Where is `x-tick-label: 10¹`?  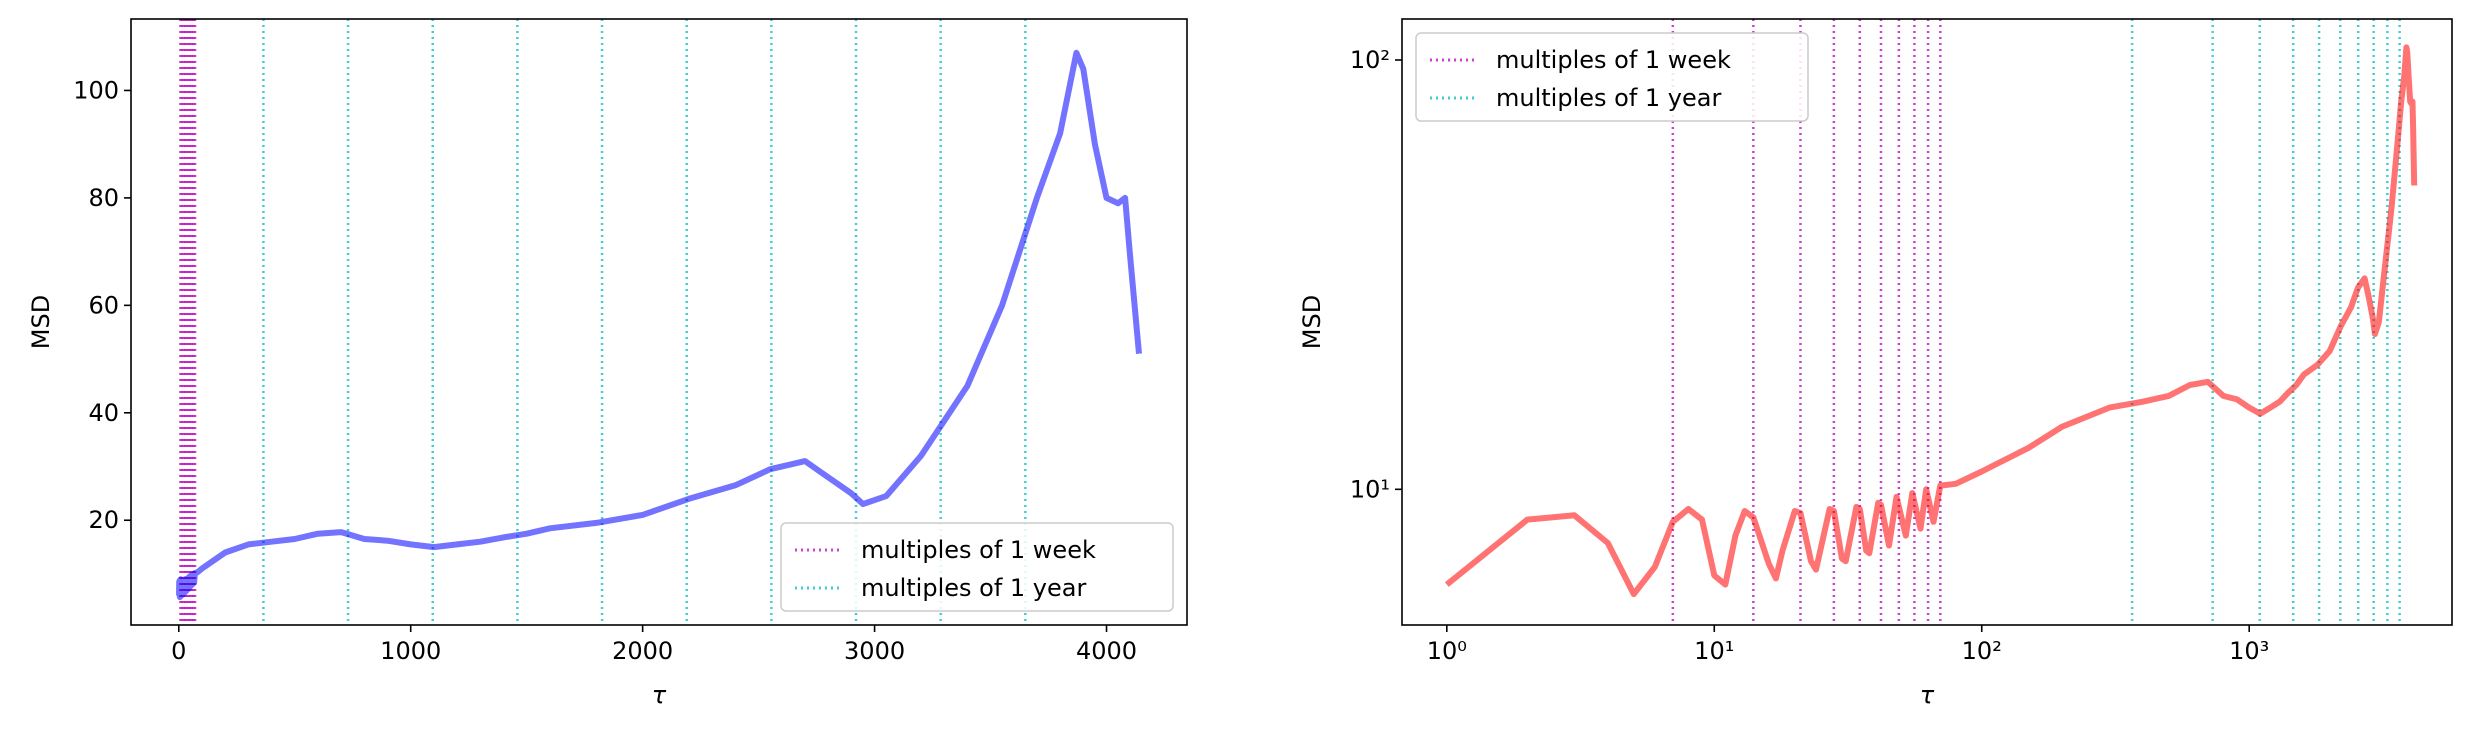 x-tick-label: 10¹ is located at coordinates (1714, 651).